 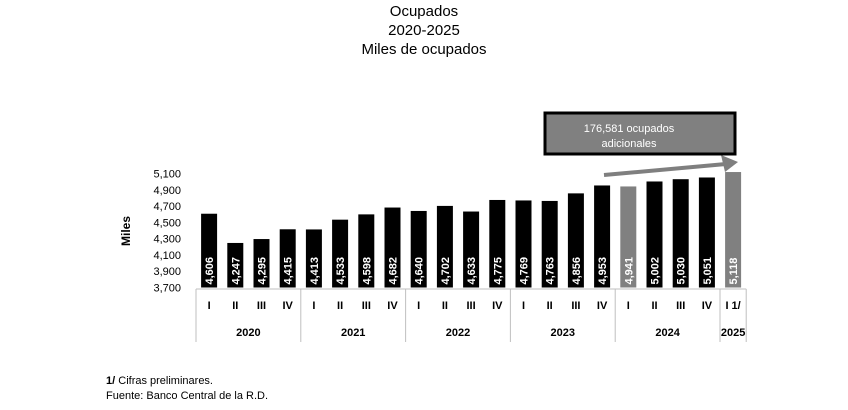 What do you see at coordinates (248, 333) in the screenshot?
I see `year-label: 2020` at bounding box center [248, 333].